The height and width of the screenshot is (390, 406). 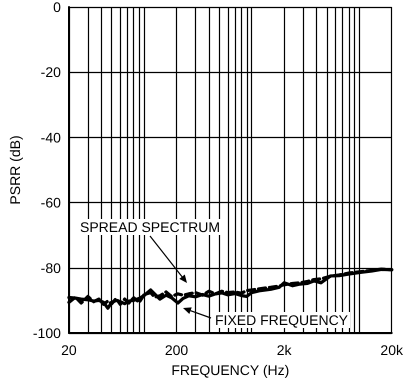 I want to click on y-axis-title: PSRR (dB), so click(x=15, y=170).